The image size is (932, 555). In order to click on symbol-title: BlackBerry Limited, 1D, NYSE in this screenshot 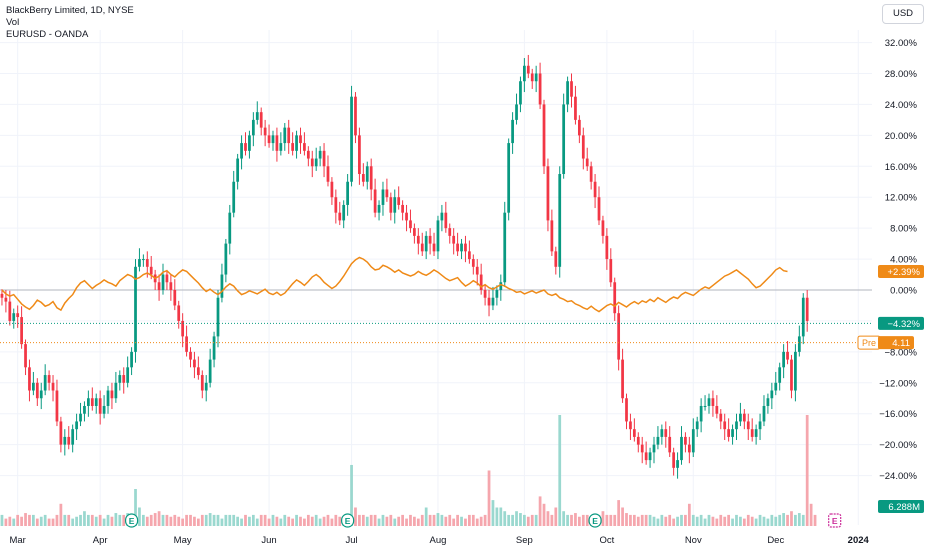, I will do `click(70, 10)`.